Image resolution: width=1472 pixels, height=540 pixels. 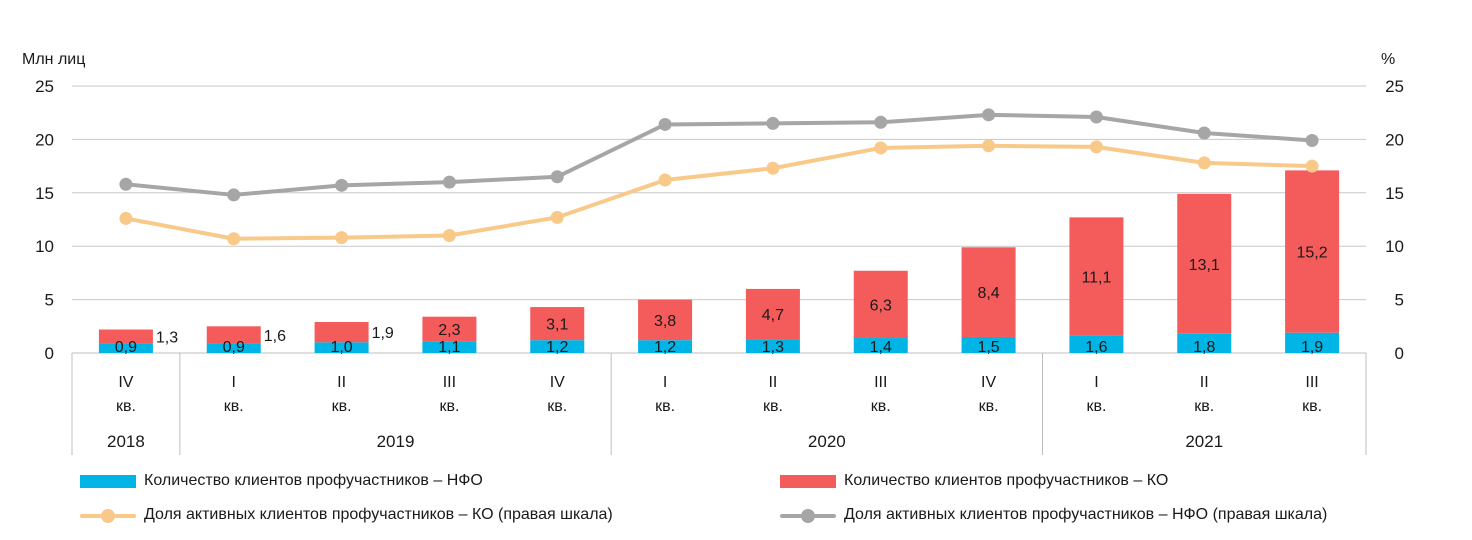 I want to click on data-label-nfo: 1,3, so click(x=773, y=347).